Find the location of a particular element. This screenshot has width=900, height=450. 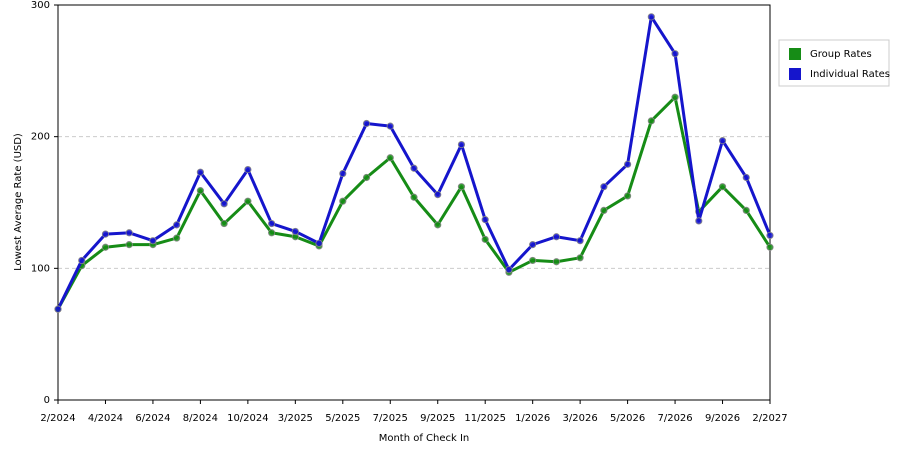

x-tick-label: 5/2026 is located at coordinates (627, 418).